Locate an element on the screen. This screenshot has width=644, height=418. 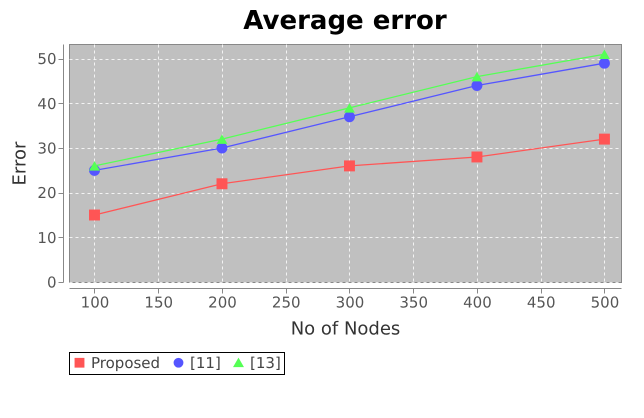
x-tick-label: 100 is located at coordinates (95, 303).